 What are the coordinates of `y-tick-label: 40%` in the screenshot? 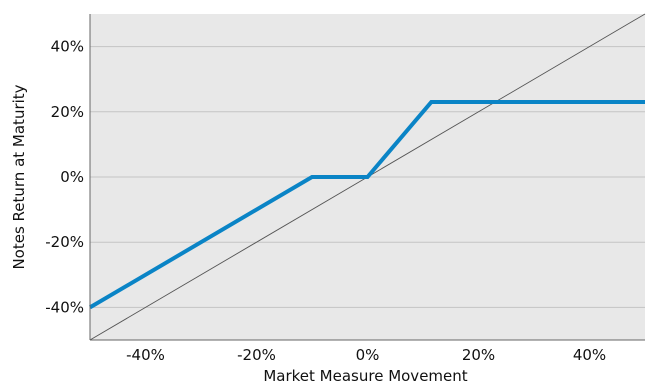 It's located at (67, 47).